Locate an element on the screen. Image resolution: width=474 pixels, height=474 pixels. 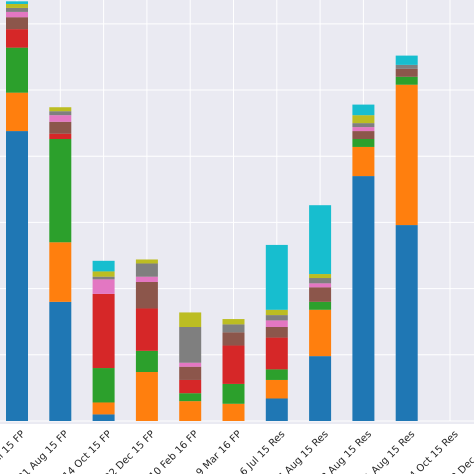
x-tick-label-6: 6 Jul 15 Res is located at coordinates (262, 451).